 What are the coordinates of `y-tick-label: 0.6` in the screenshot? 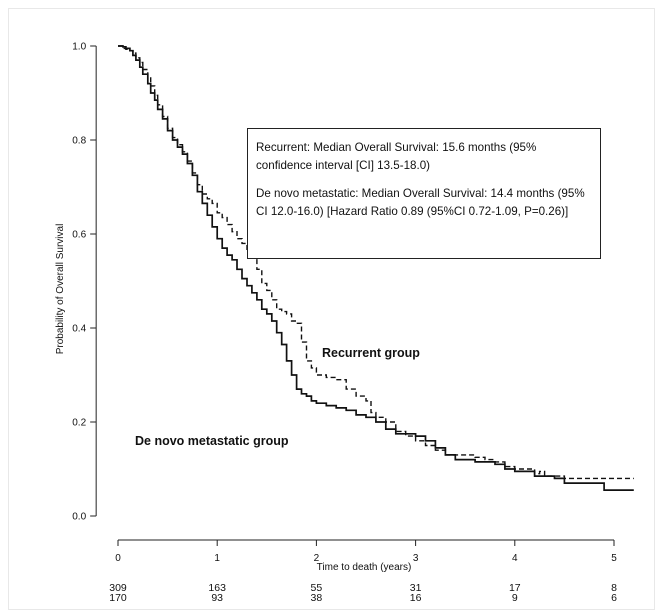 It's located at (79, 235).